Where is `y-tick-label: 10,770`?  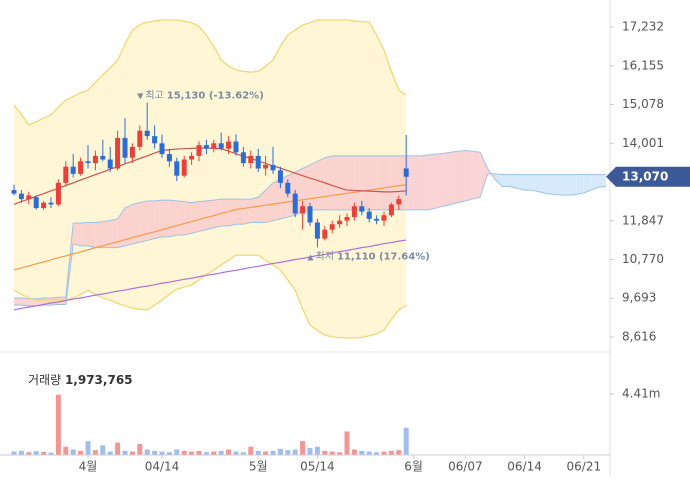 y-tick-label: 10,770 is located at coordinates (643, 259).